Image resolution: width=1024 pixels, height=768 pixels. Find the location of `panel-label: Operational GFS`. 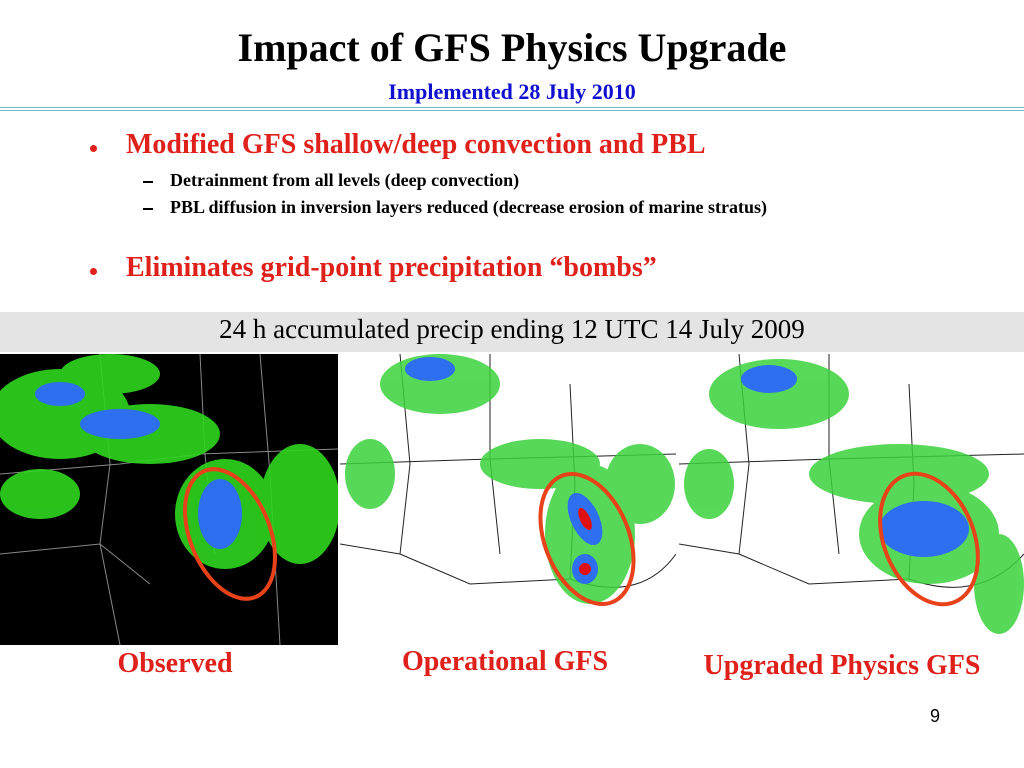

panel-label: Operational GFS is located at coordinates (505, 661).